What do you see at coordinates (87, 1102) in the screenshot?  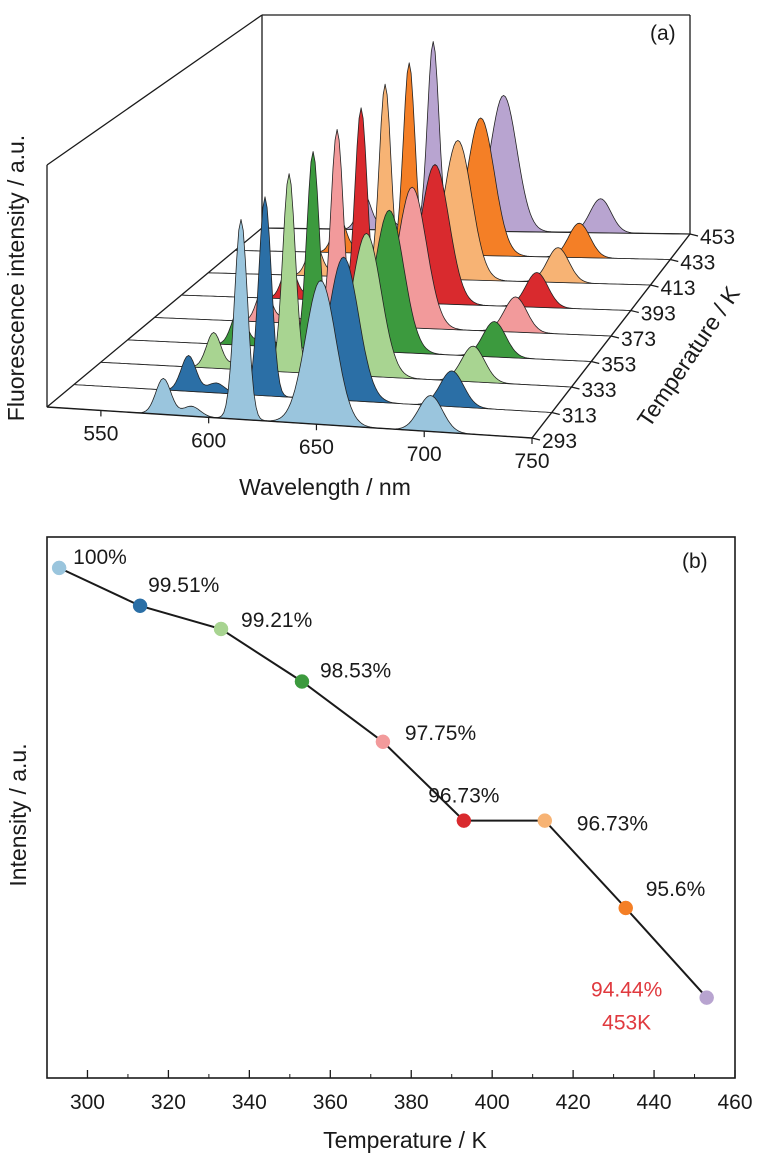 I see `b-x-tick-label: 300` at bounding box center [87, 1102].